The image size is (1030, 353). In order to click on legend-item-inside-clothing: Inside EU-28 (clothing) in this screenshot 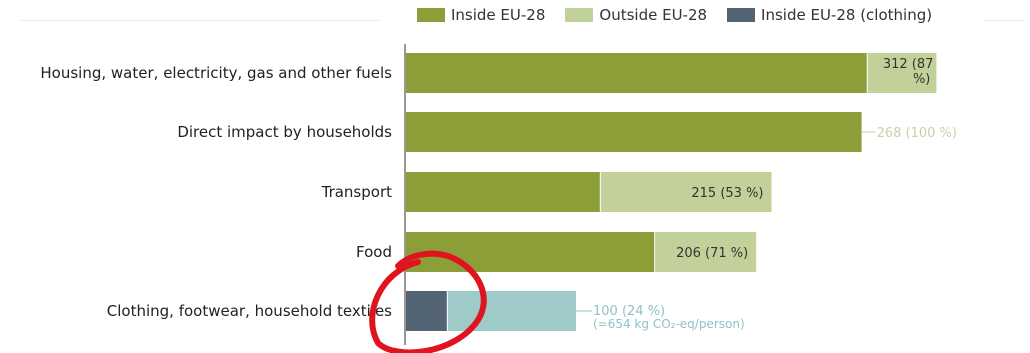, I will do `click(829, 15)`.